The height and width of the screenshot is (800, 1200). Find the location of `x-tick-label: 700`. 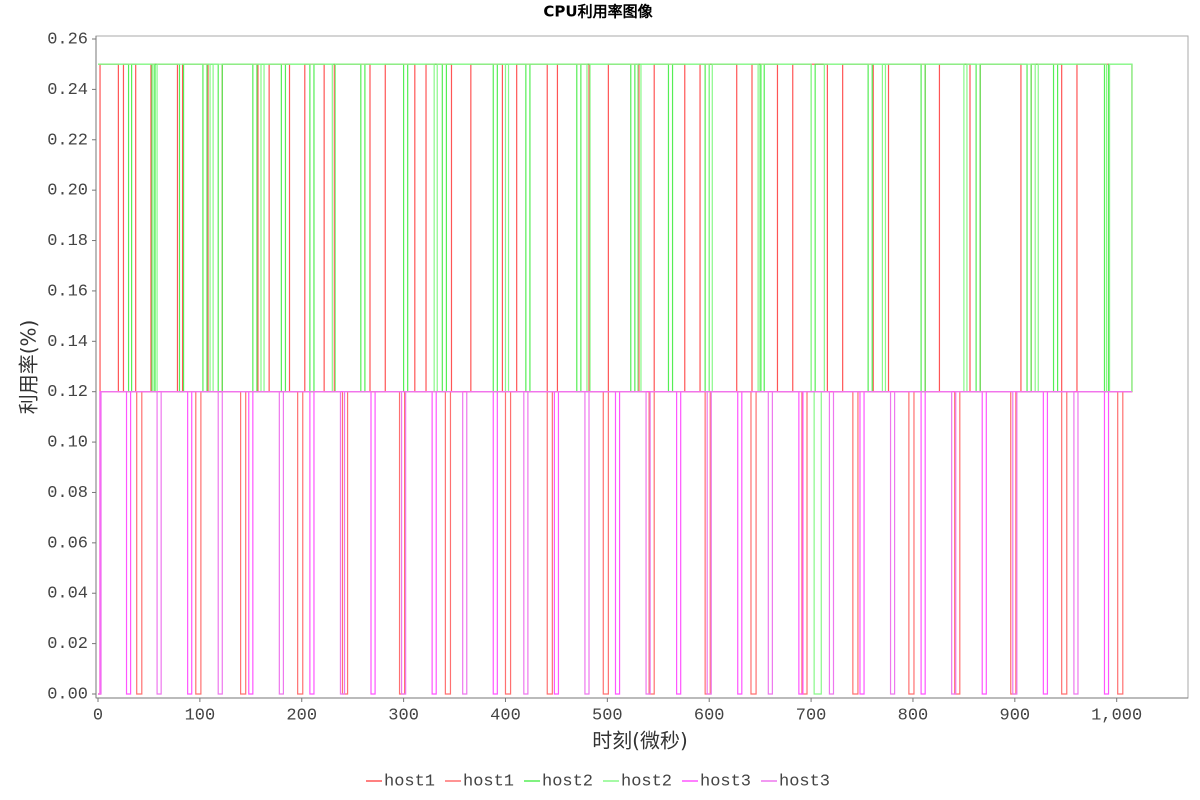

x-tick-label: 700 is located at coordinates (811, 715).